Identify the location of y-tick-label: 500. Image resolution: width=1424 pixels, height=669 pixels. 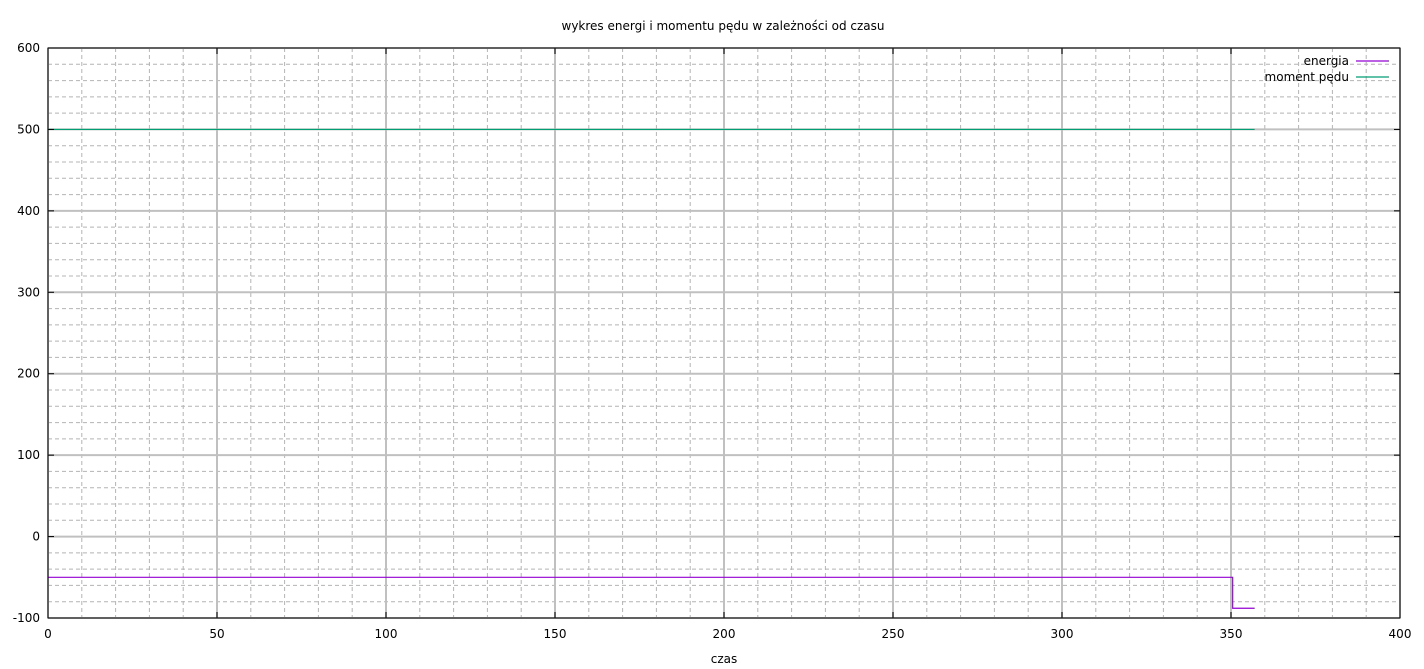
(28, 129).